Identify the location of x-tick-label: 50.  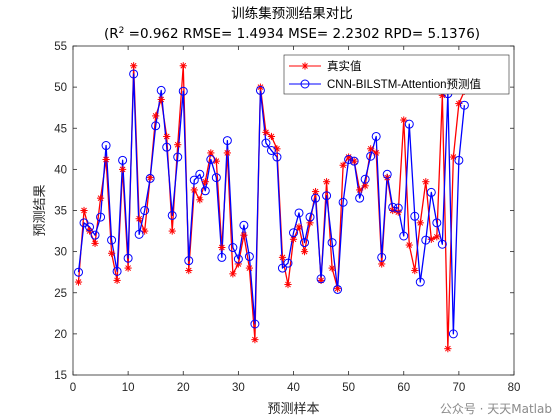
(348, 388).